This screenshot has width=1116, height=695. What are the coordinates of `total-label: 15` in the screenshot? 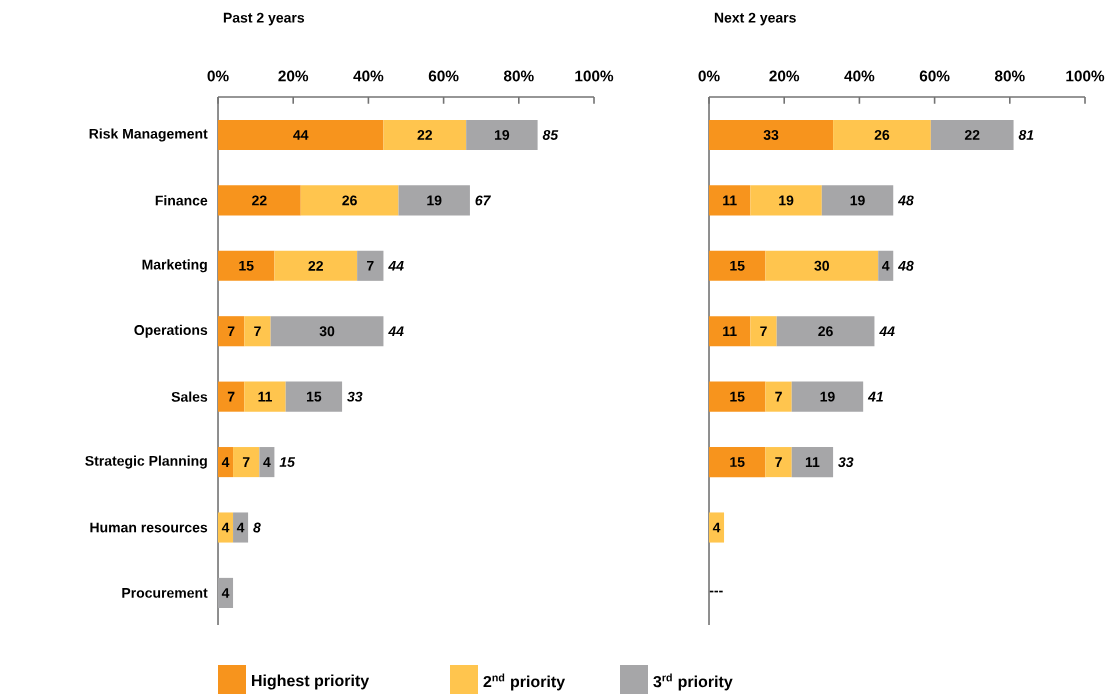 It's located at (287, 462).